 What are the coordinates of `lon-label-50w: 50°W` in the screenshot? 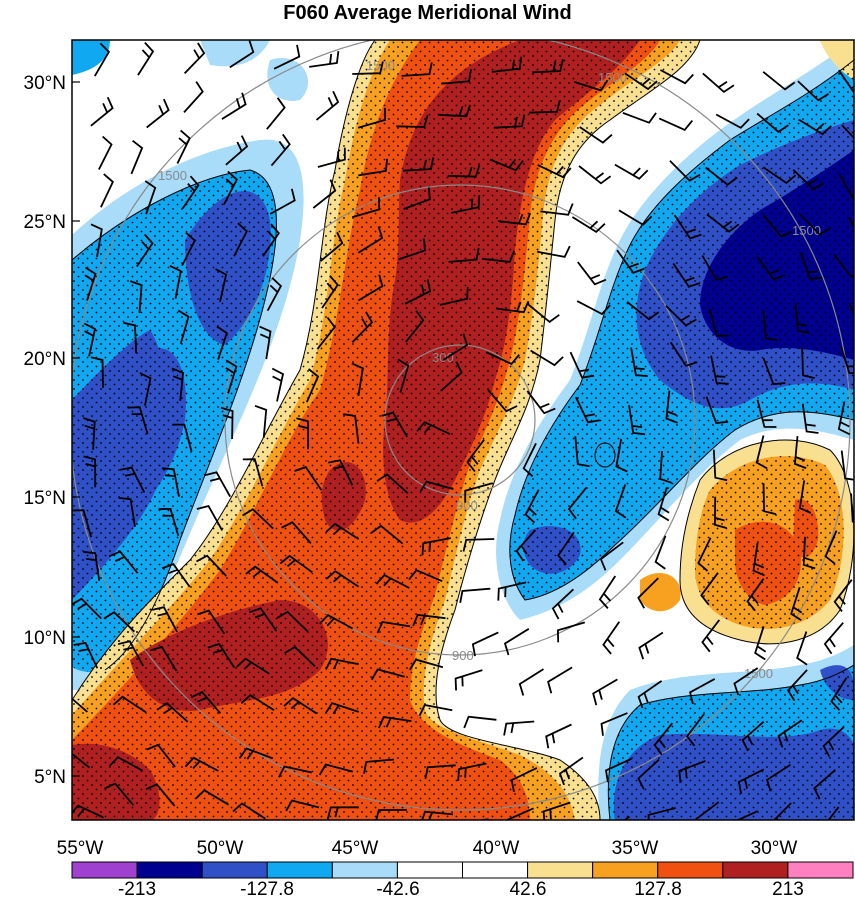 It's located at (220, 848).